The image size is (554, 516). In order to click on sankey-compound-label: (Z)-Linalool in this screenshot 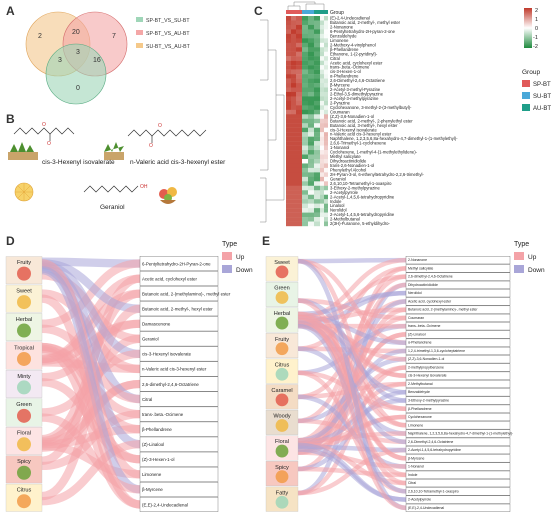, I will do `click(417, 334)`.